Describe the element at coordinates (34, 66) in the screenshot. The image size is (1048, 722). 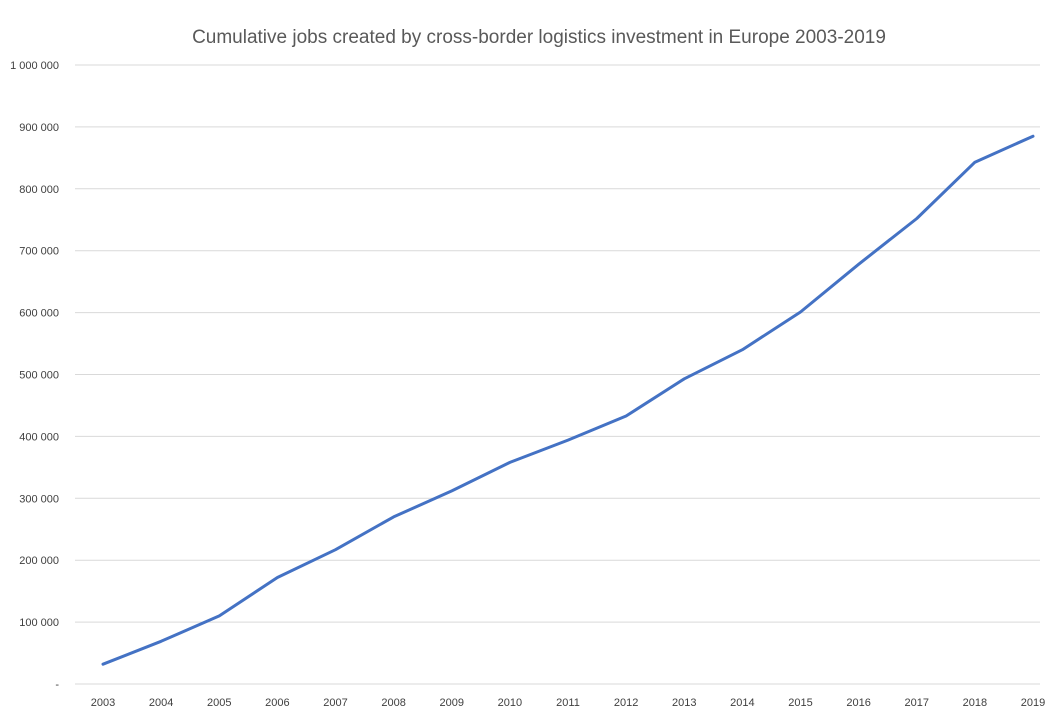
I see `y-tick-label: 1 000 000` at that location.